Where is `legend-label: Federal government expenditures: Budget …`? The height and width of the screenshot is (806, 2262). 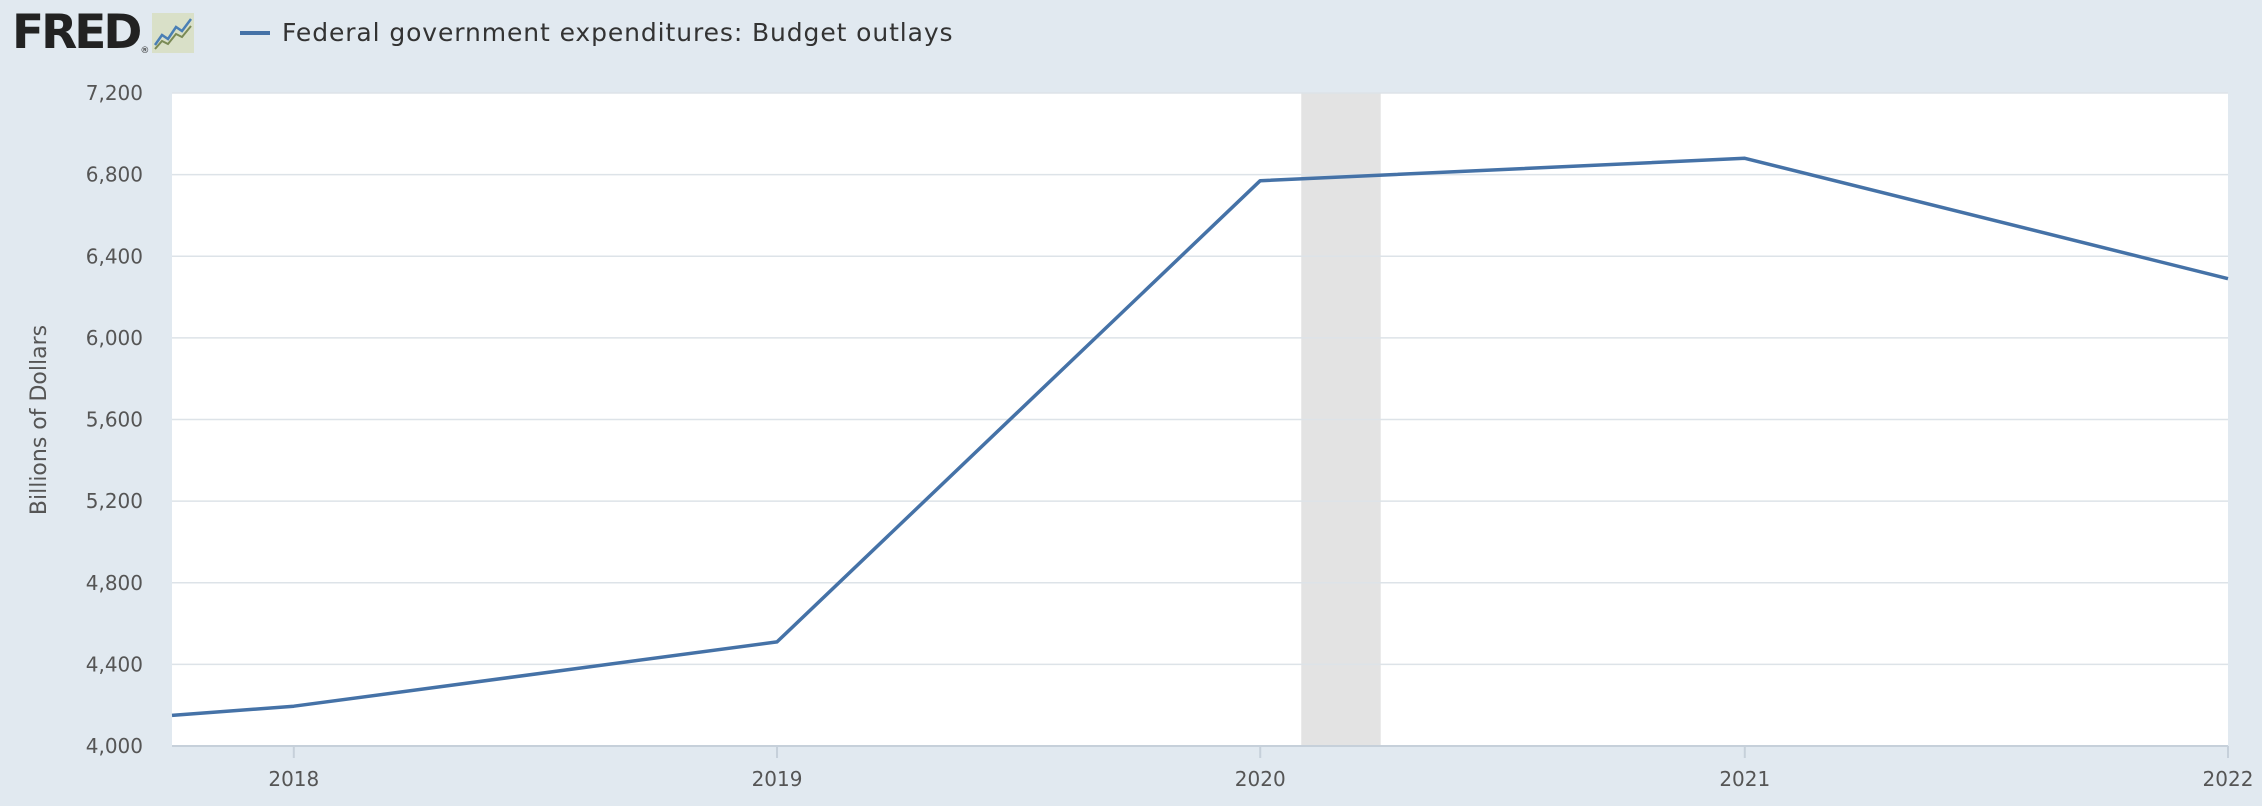
legend-label: Federal government expenditures: Budget … is located at coordinates (618, 32).